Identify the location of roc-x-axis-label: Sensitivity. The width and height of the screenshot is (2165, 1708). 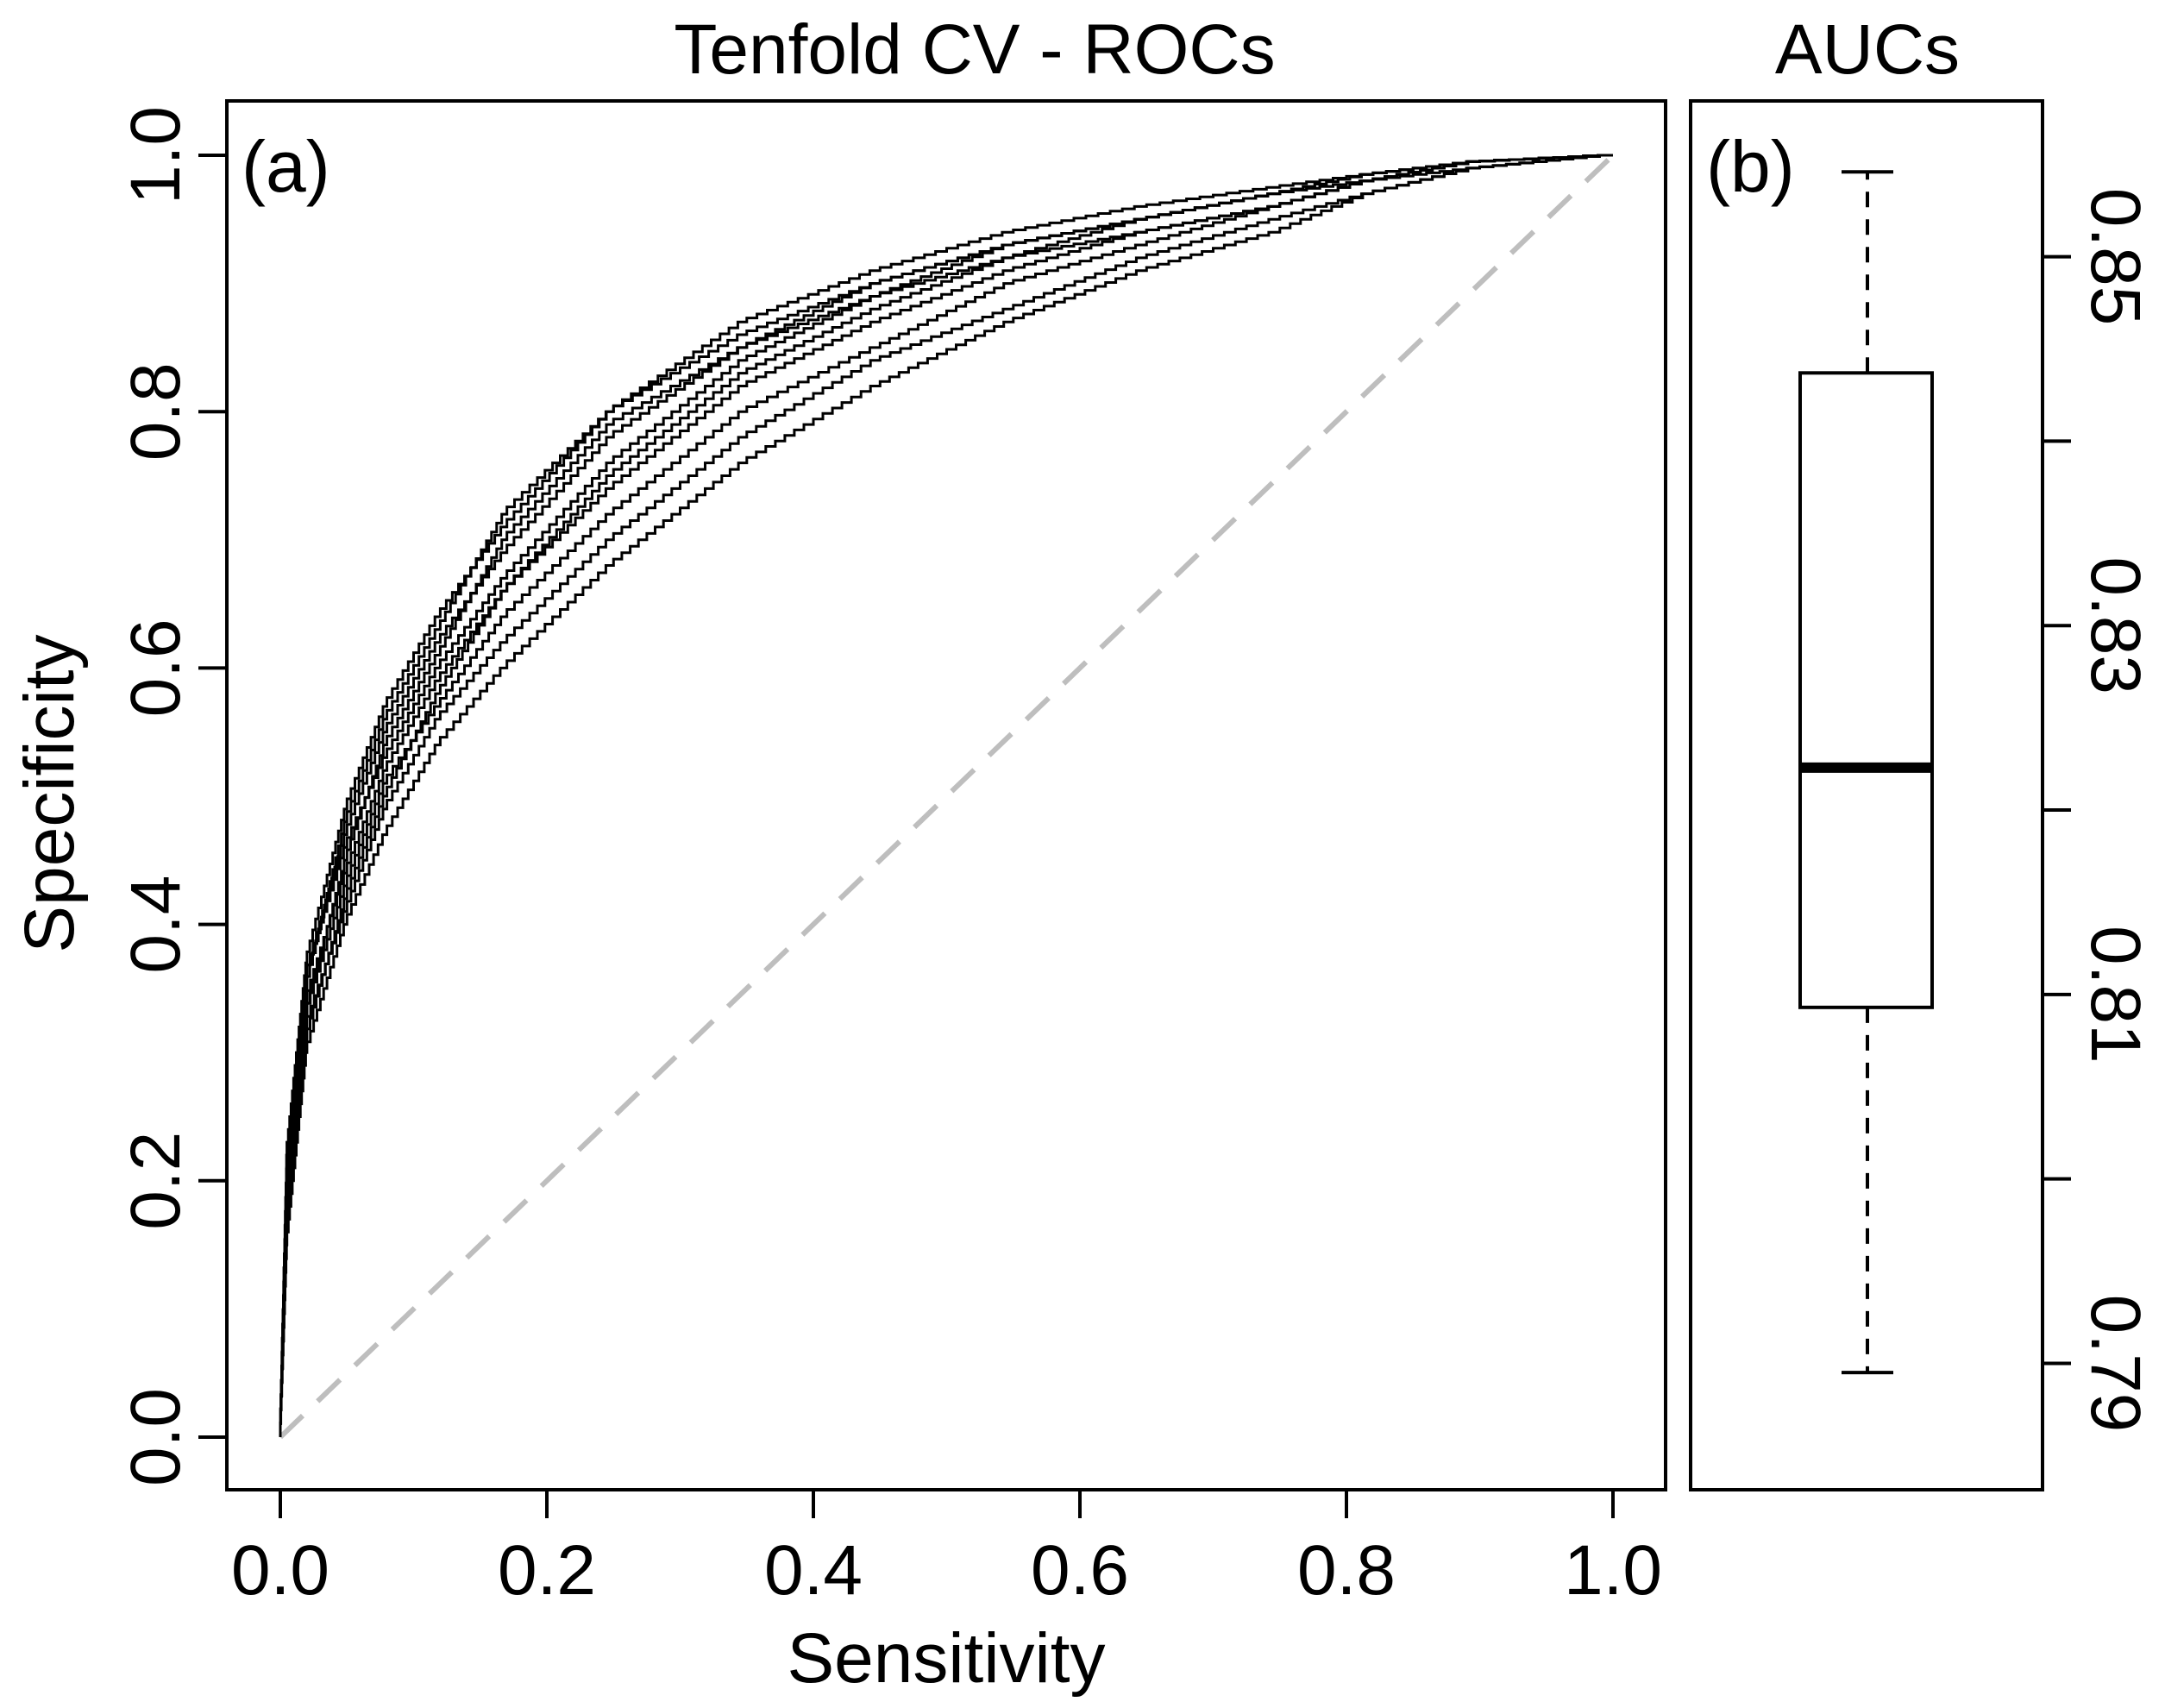
(946, 1658).